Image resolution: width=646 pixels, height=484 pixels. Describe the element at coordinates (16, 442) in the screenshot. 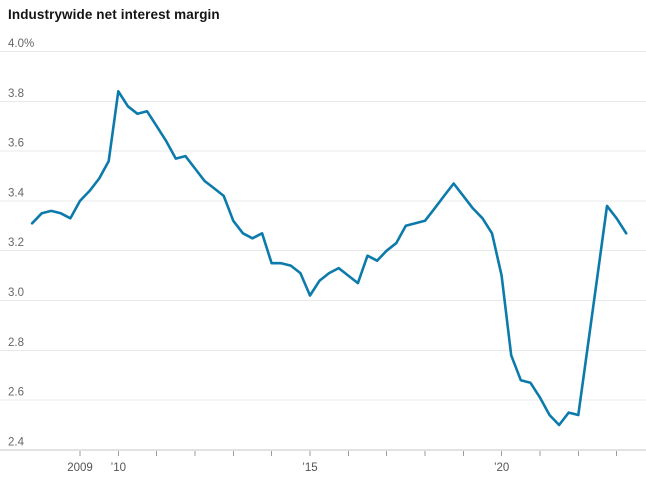

I see `y-axis-label: 2.4` at that location.